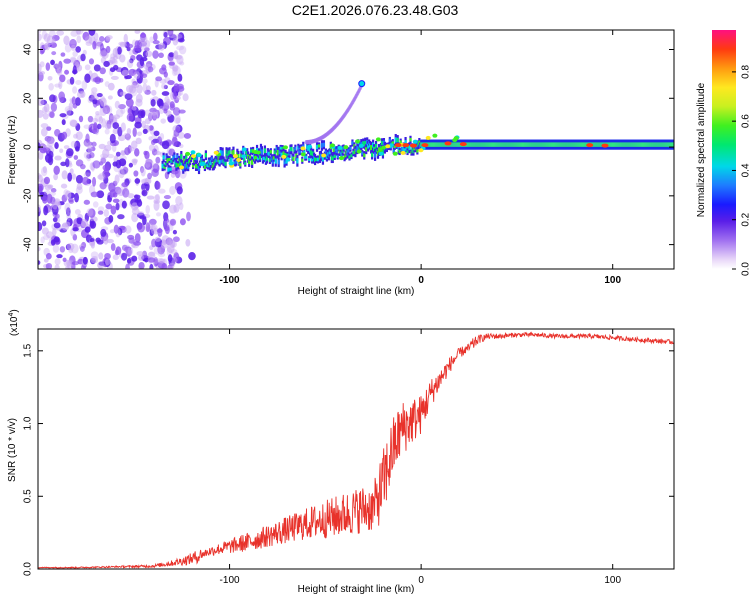 Image resolution: width=750 pixels, height=600 pixels. What do you see at coordinates (12, 450) in the screenshot?
I see `snr-ylabel: SNR (10 * v/v)` at bounding box center [12, 450].